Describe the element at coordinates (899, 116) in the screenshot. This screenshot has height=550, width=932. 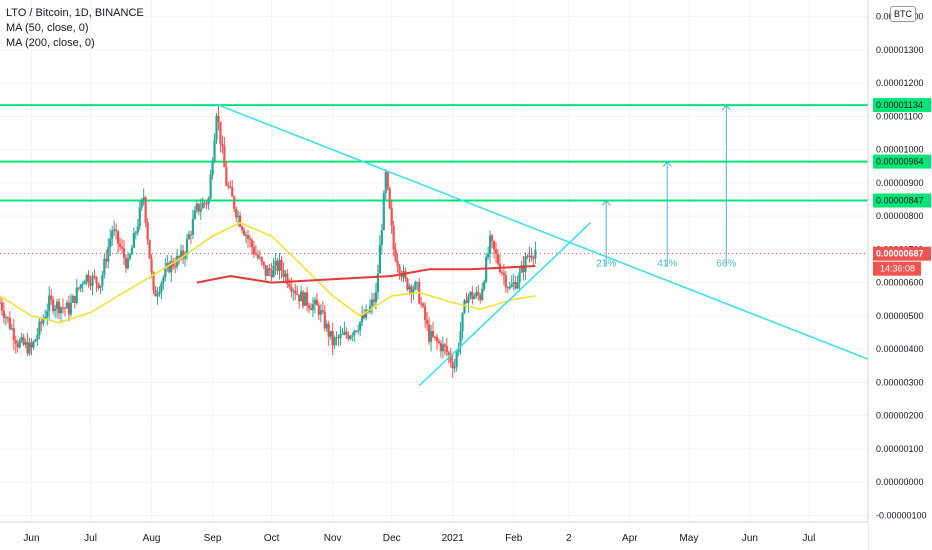
I see `price-tick-label: 0.00001100` at that location.